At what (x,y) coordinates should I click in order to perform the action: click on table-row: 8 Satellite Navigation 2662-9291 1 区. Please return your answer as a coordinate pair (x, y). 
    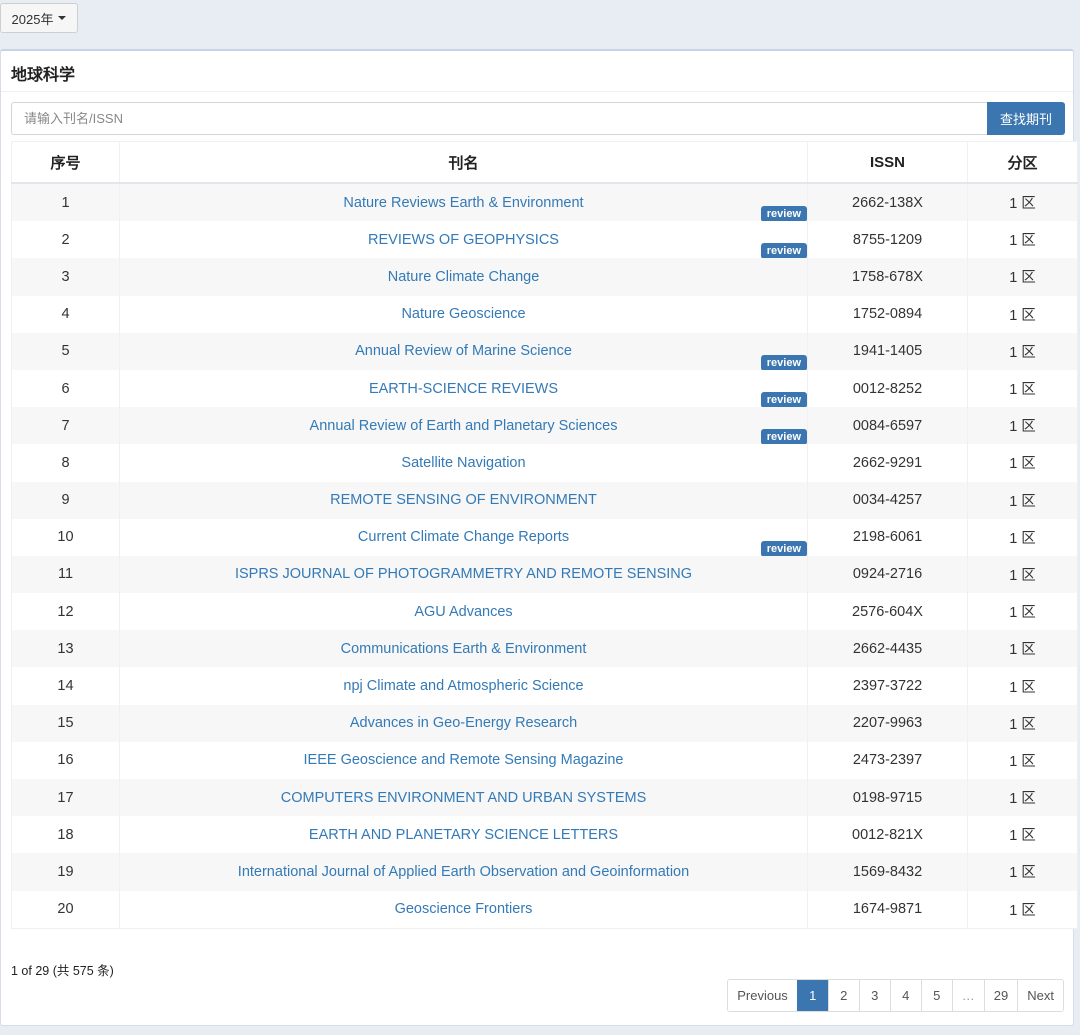
    Looking at the image, I should click on (544, 463).